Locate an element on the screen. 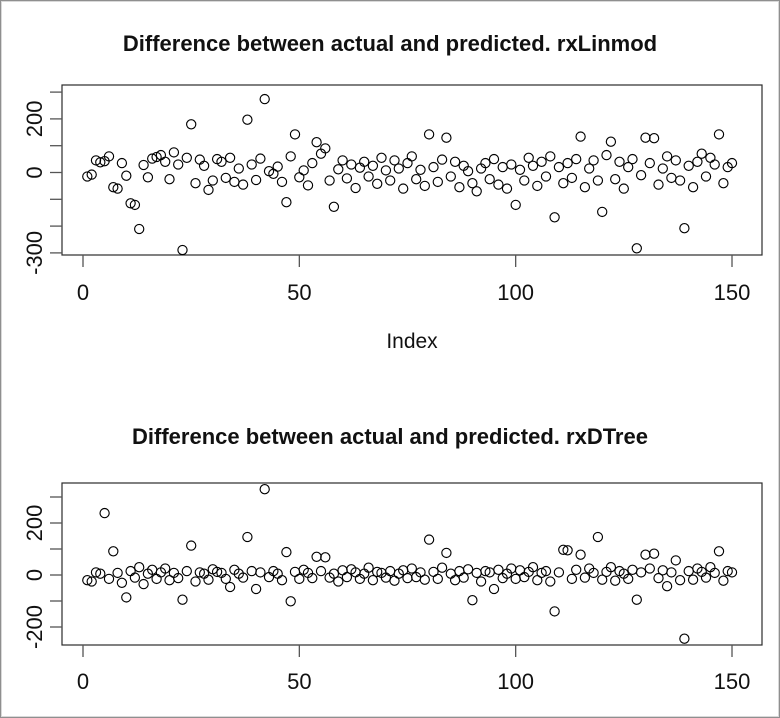 The width and height of the screenshot is (780, 718). x-axis-title-index: Index is located at coordinates (412, 341).